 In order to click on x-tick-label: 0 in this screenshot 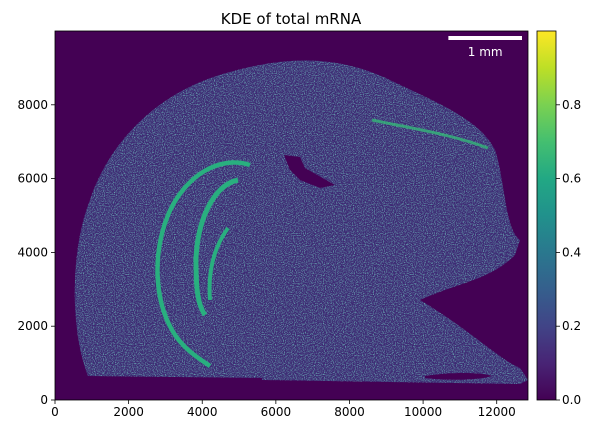, I will do `click(55, 412)`.